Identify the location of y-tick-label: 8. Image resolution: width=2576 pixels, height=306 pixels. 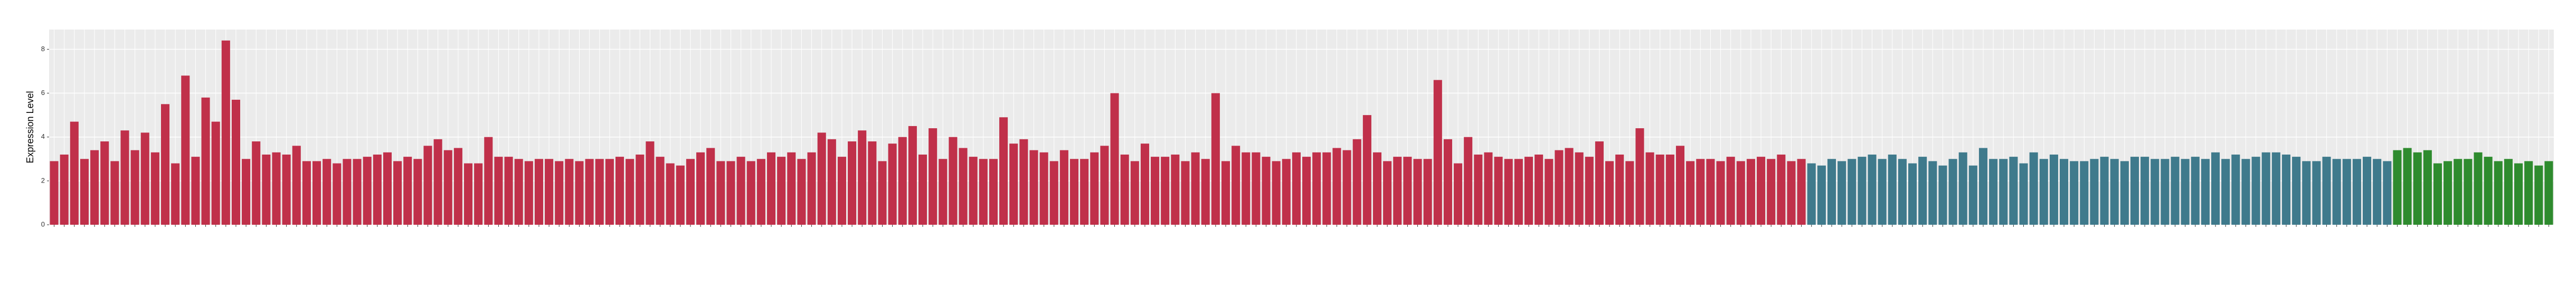
(43, 49).